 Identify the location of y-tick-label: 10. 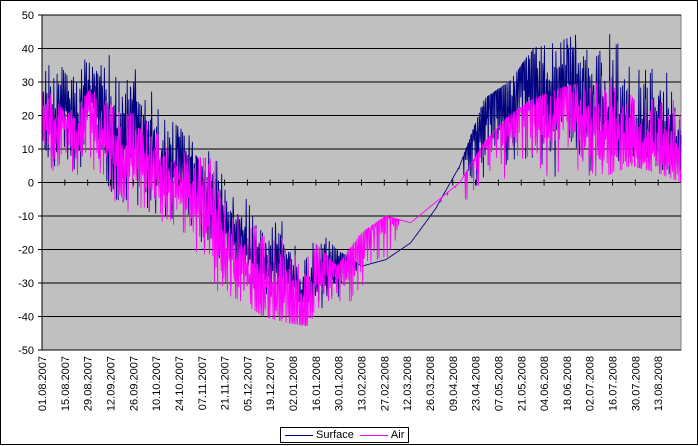
(28, 150).